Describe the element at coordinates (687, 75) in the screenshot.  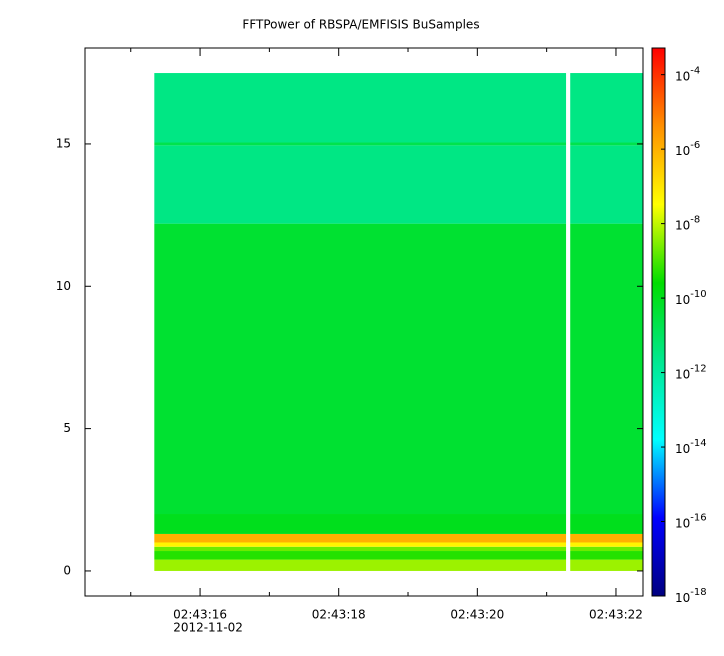
I see `colorbar-tick-label: 10⁻⁴` at that location.